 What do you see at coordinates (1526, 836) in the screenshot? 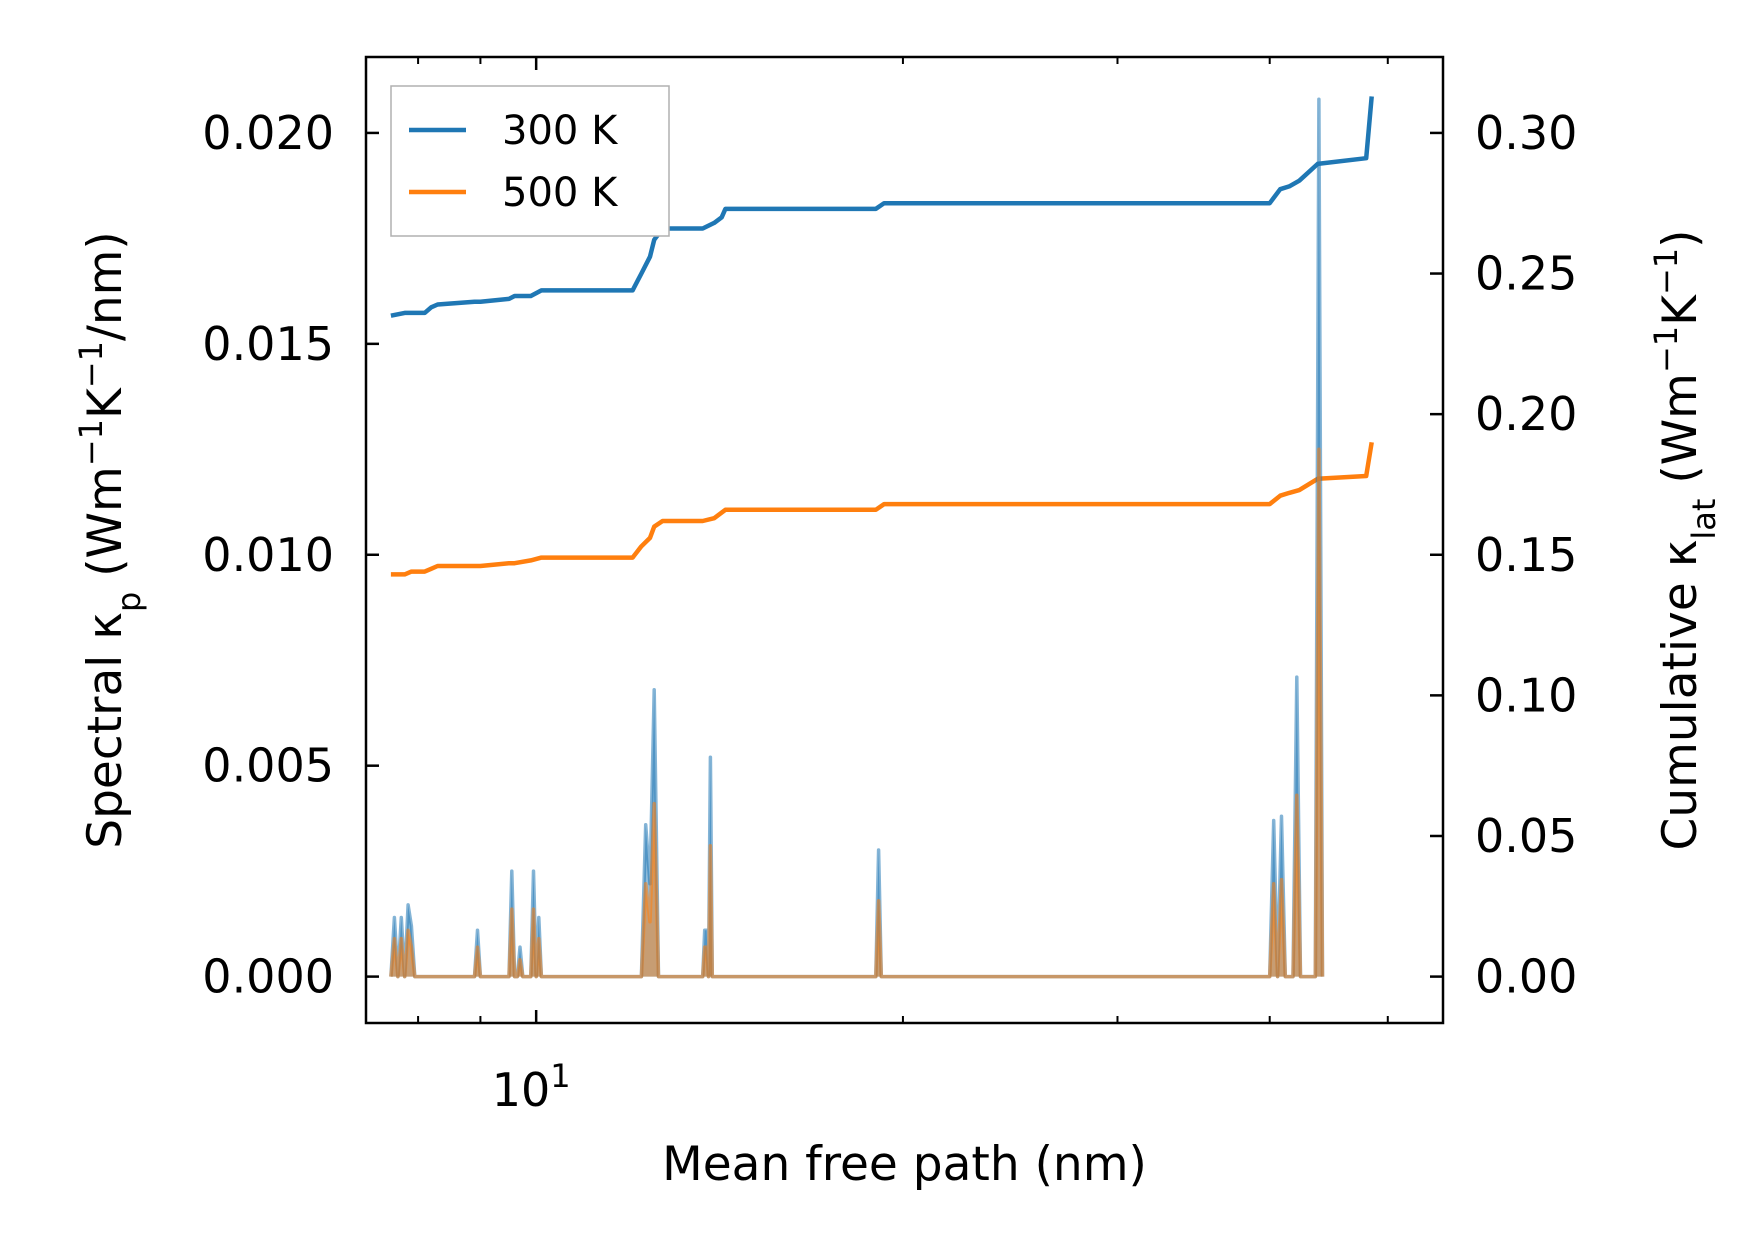
I see `y-right-tick-label-1: 0.05` at bounding box center [1526, 836].